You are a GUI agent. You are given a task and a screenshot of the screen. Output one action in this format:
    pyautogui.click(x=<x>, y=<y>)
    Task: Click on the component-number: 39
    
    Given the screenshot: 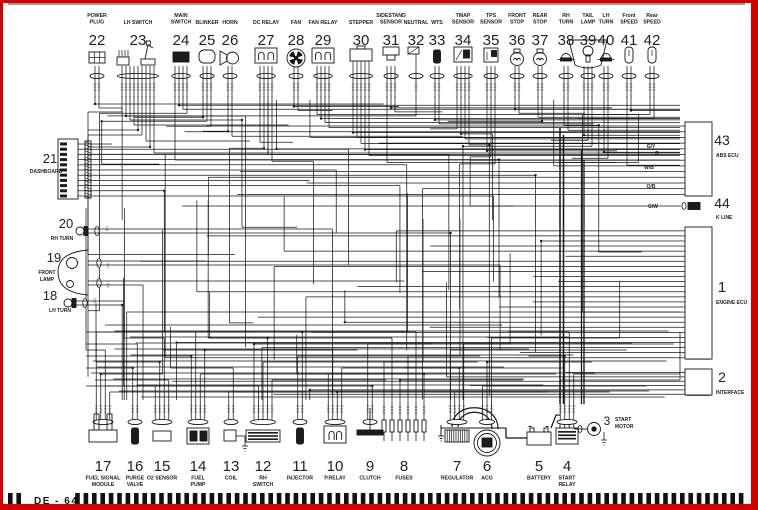 What is the action you would take?
    pyautogui.click(x=588, y=40)
    